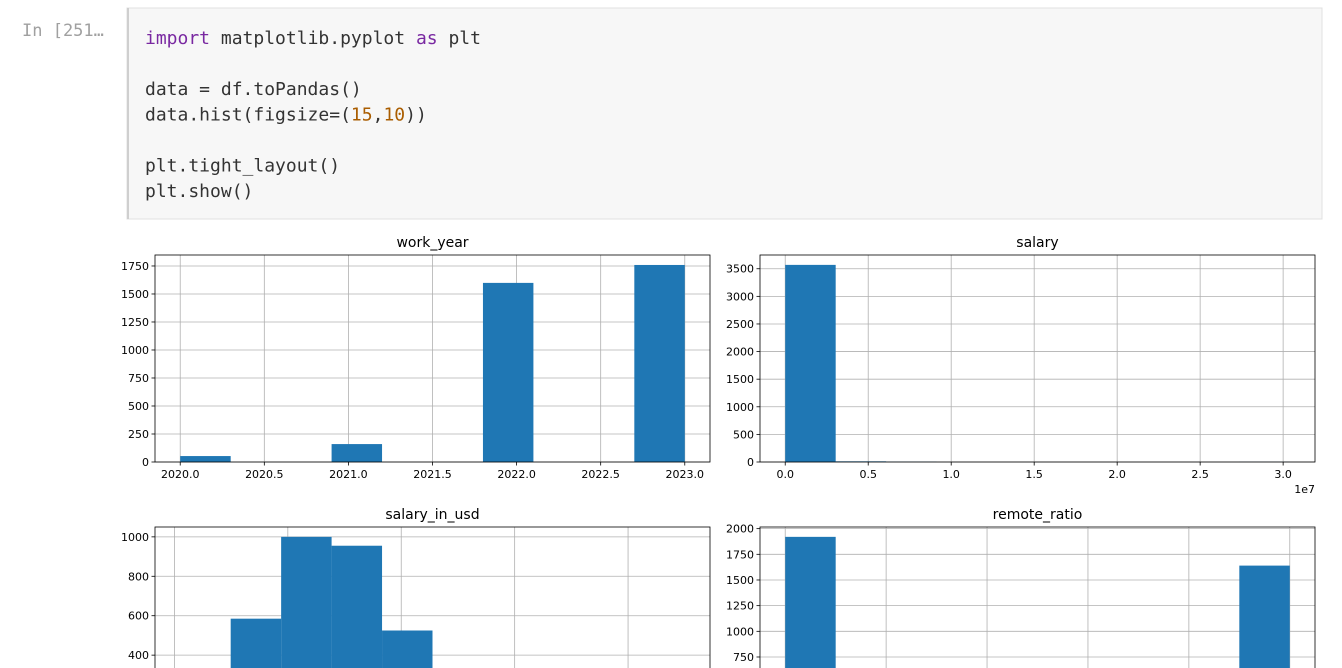  I want to click on cell-border, so click(128, 113).